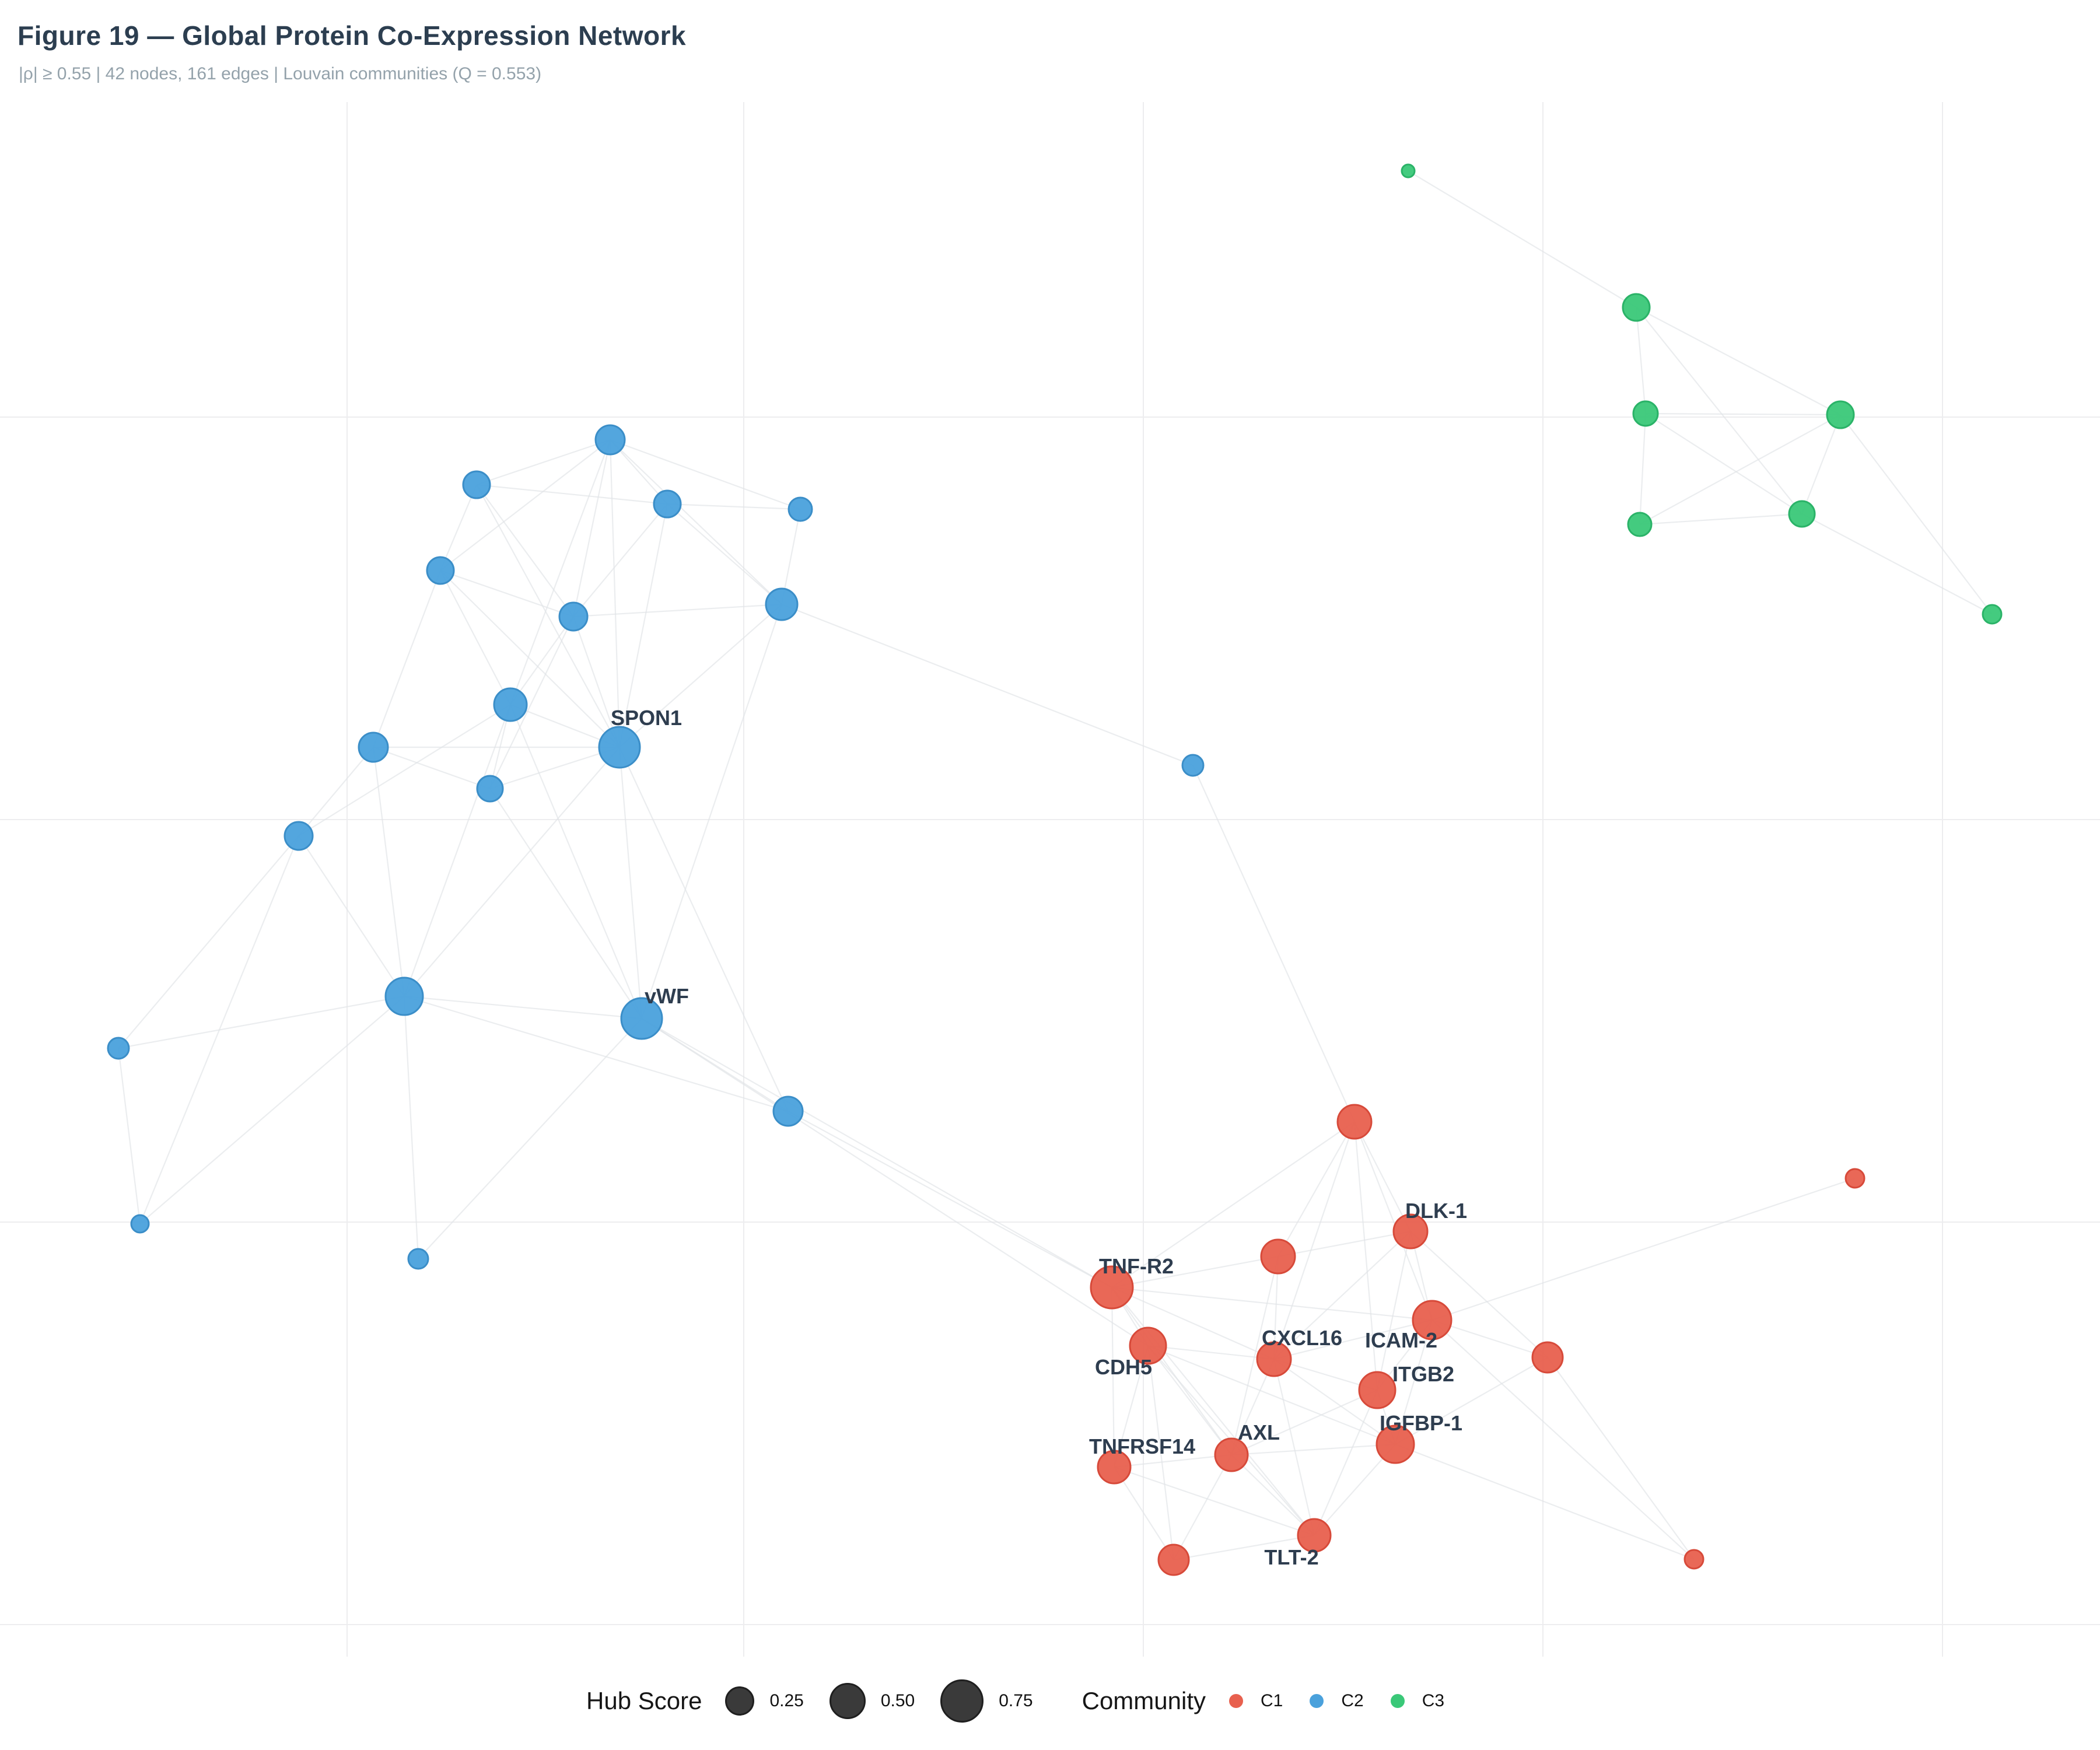  I want to click on node-TNF-R2, so click(1112, 1287).